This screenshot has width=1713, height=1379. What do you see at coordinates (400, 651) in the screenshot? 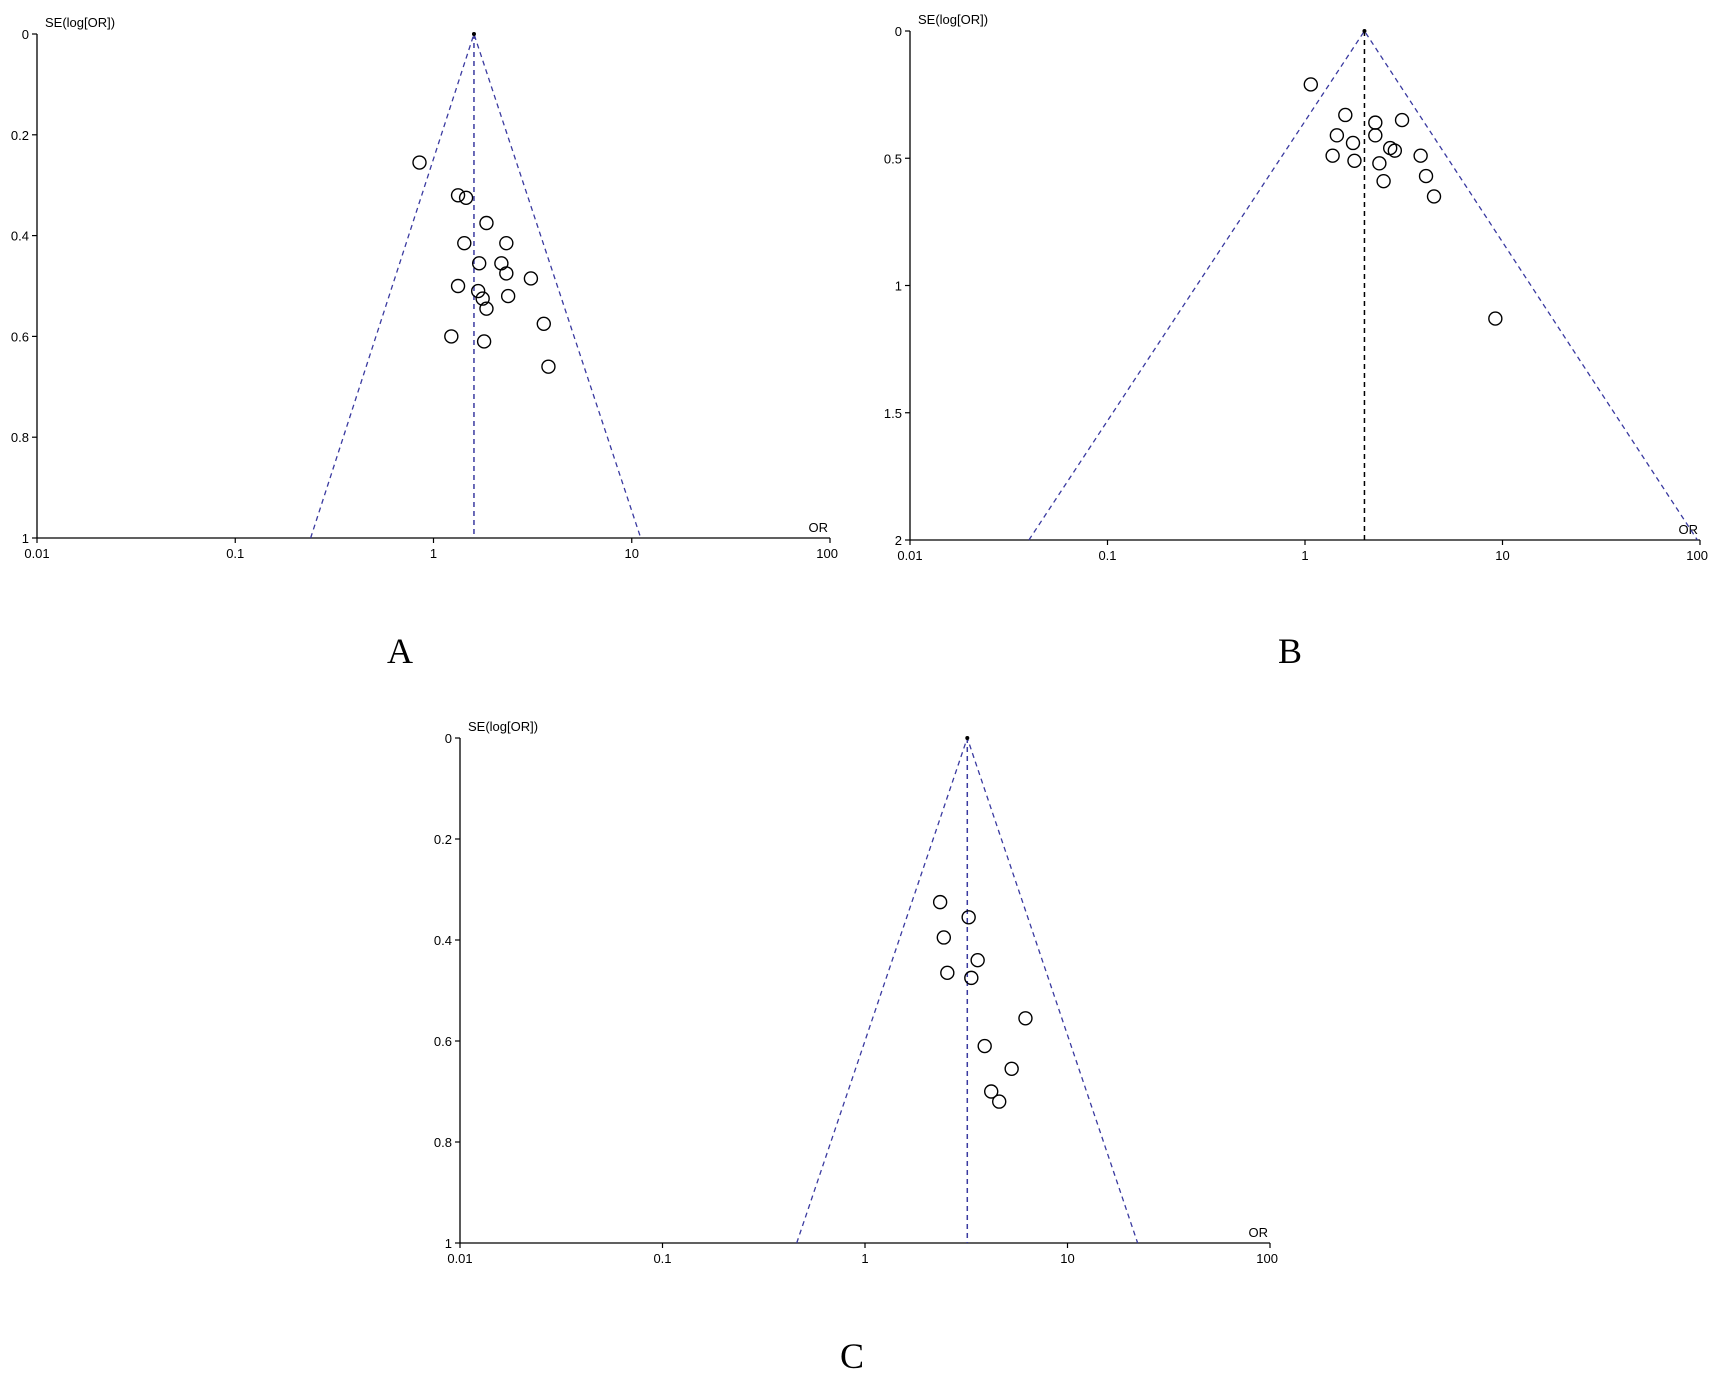
I see `panel-label-a: A` at bounding box center [400, 651].